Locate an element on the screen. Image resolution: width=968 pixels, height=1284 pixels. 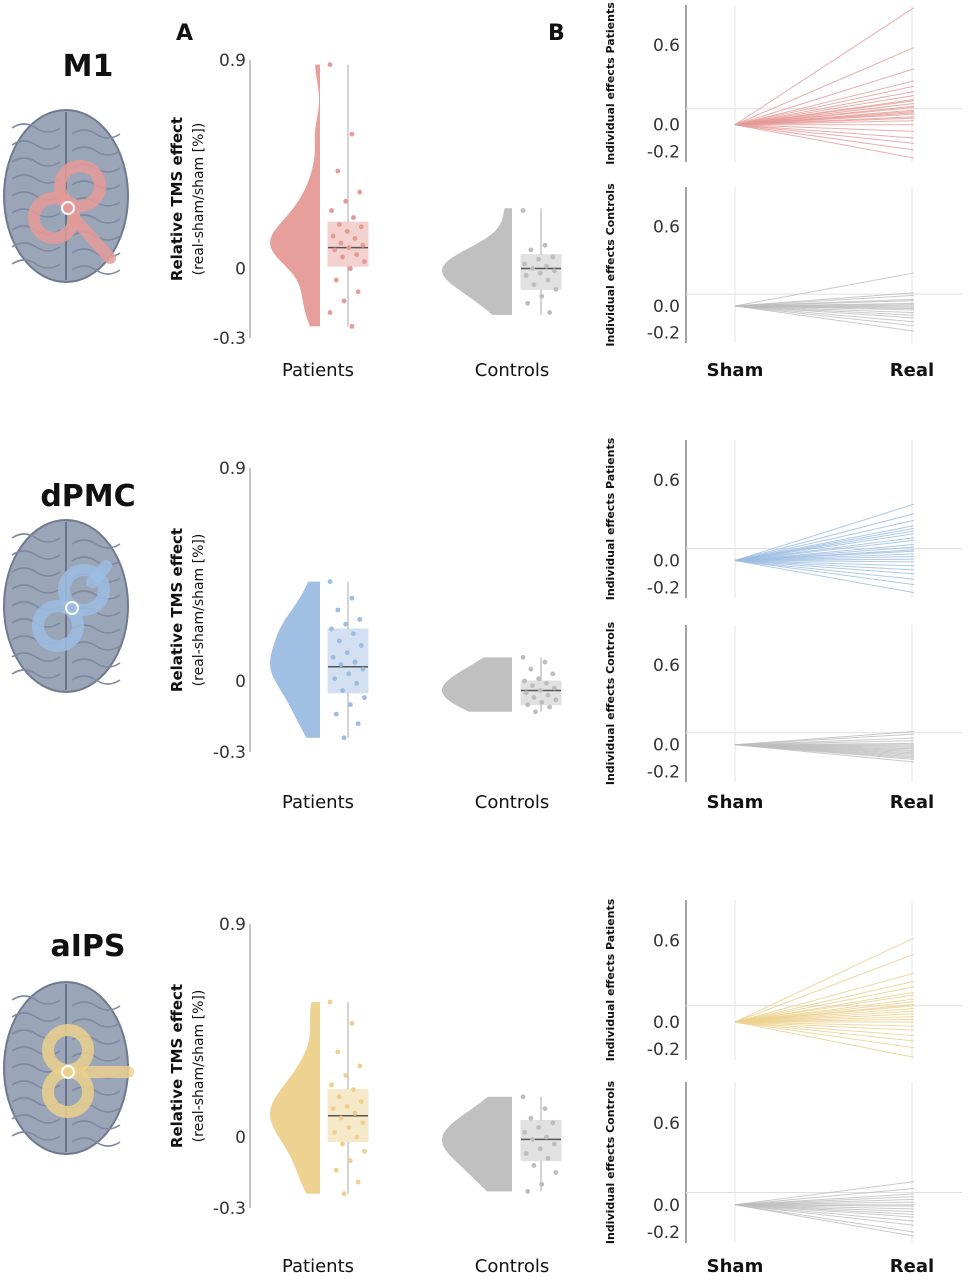
region-label: aIPS is located at coordinates (88, 946).